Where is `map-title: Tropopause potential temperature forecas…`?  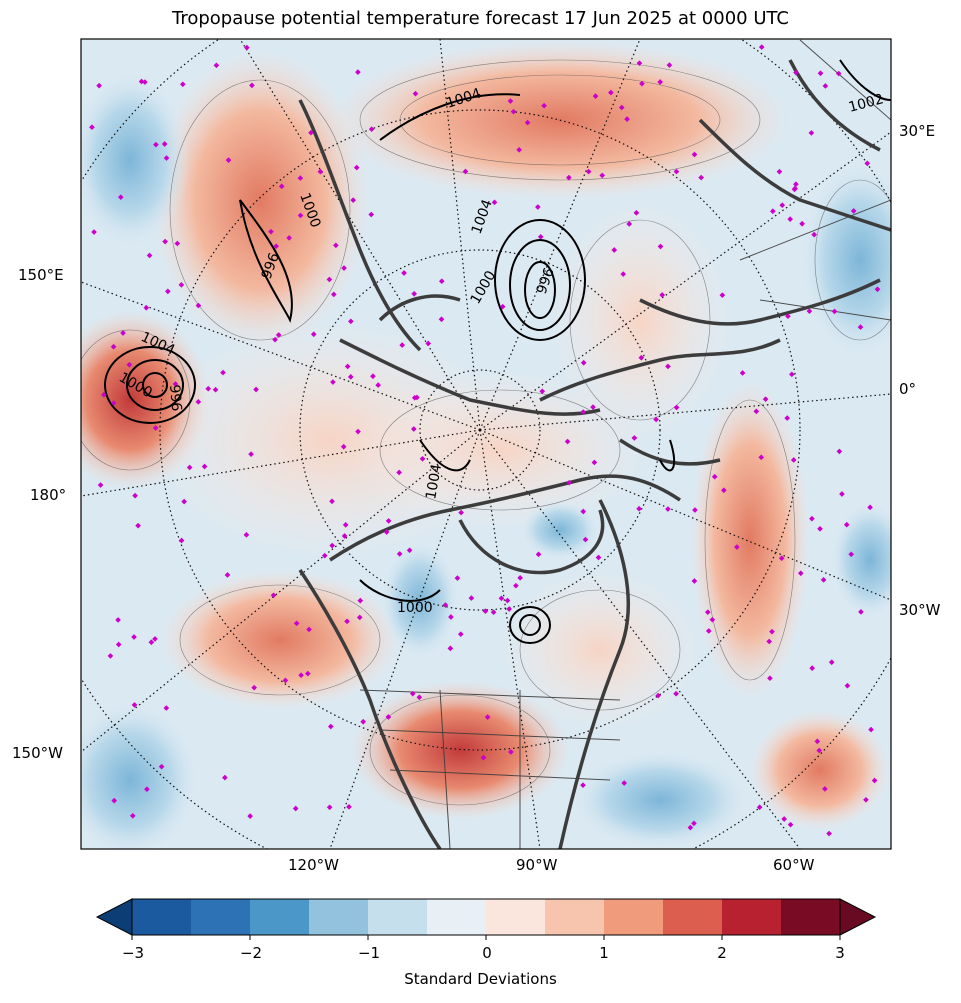
map-title: Tropopause potential temperature forecas… is located at coordinates (480, 18).